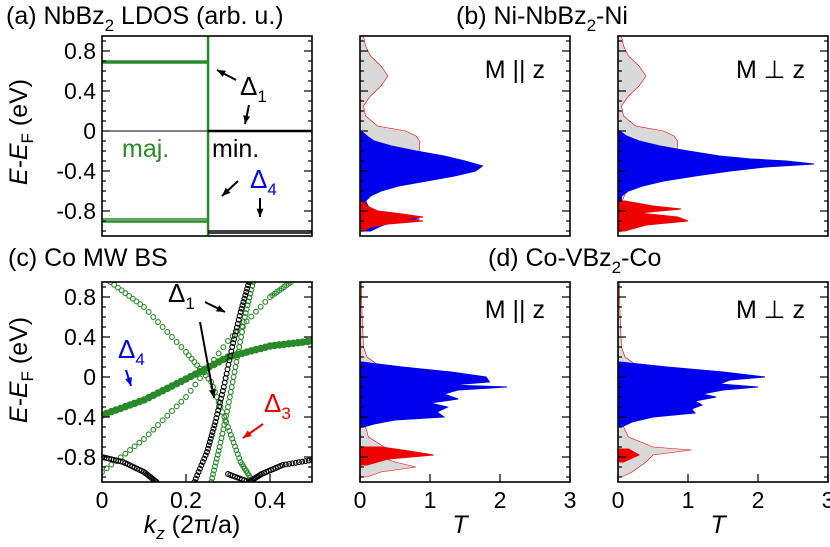 Image resolution: width=830 pixels, height=547 pixels. I want to click on title-d: (d) Co-VBz2-Co, so click(574, 260).